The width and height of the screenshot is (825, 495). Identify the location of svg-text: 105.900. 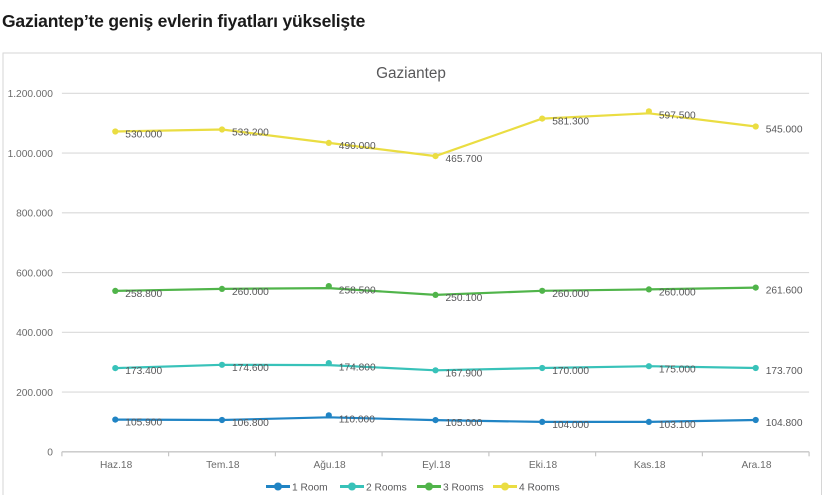
(143, 423).